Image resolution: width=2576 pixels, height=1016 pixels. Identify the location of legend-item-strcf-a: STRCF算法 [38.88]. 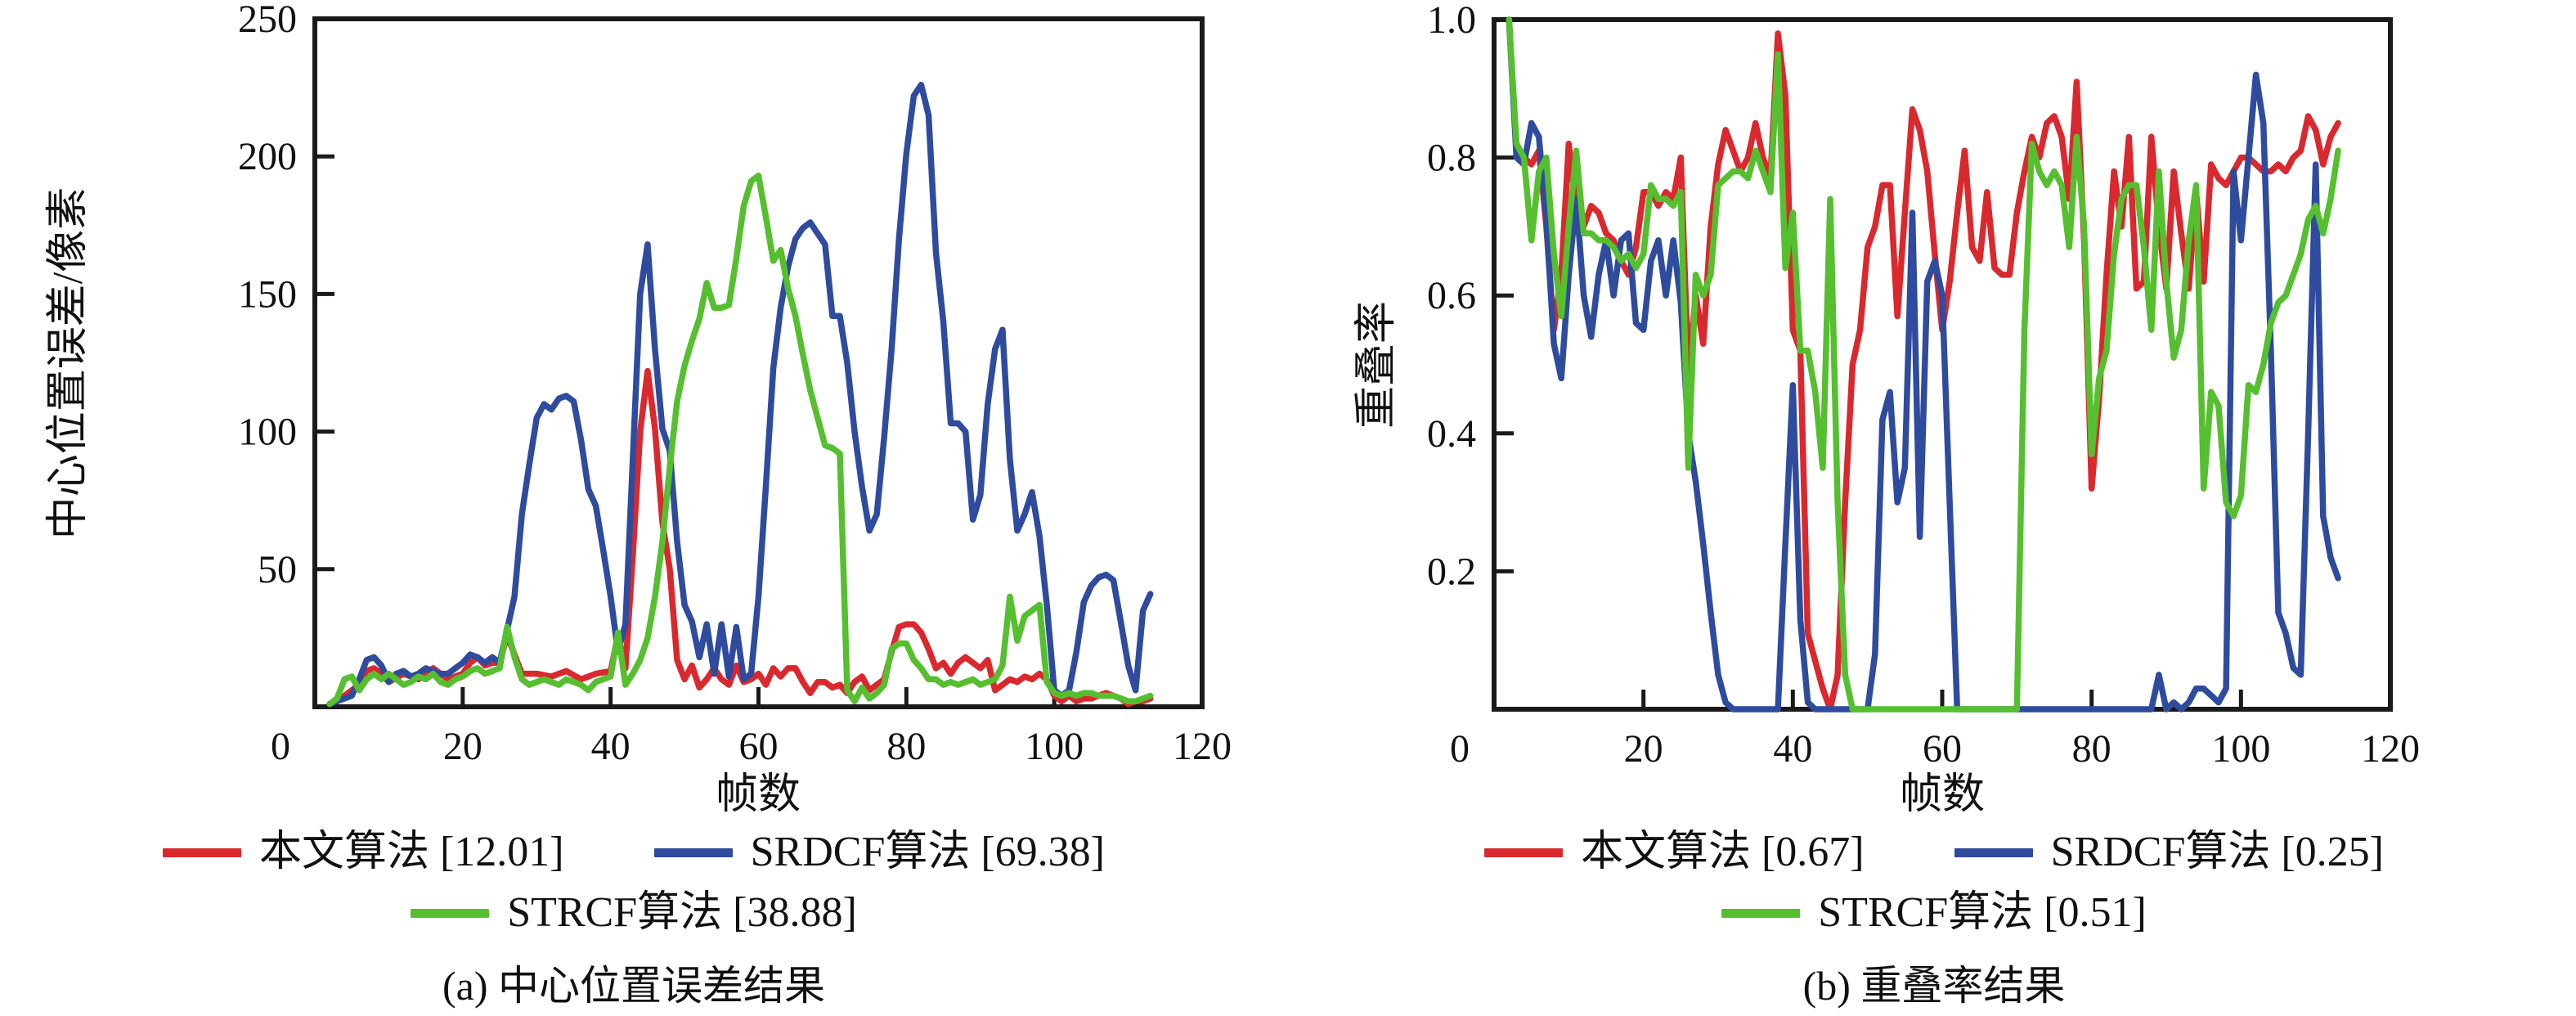
(634, 912).